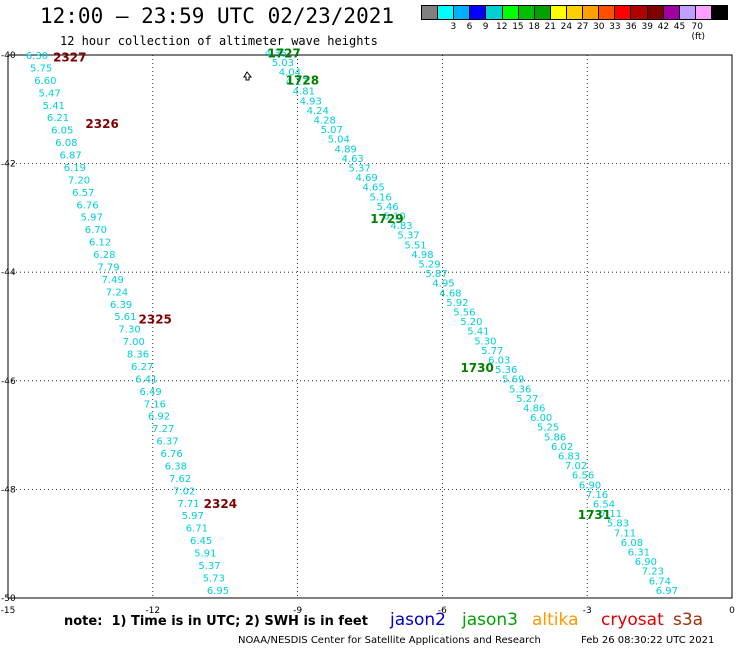 The image size is (740, 650). Describe the element at coordinates (464, 312) in the screenshot. I see `swh-value: 5.56` at that location.